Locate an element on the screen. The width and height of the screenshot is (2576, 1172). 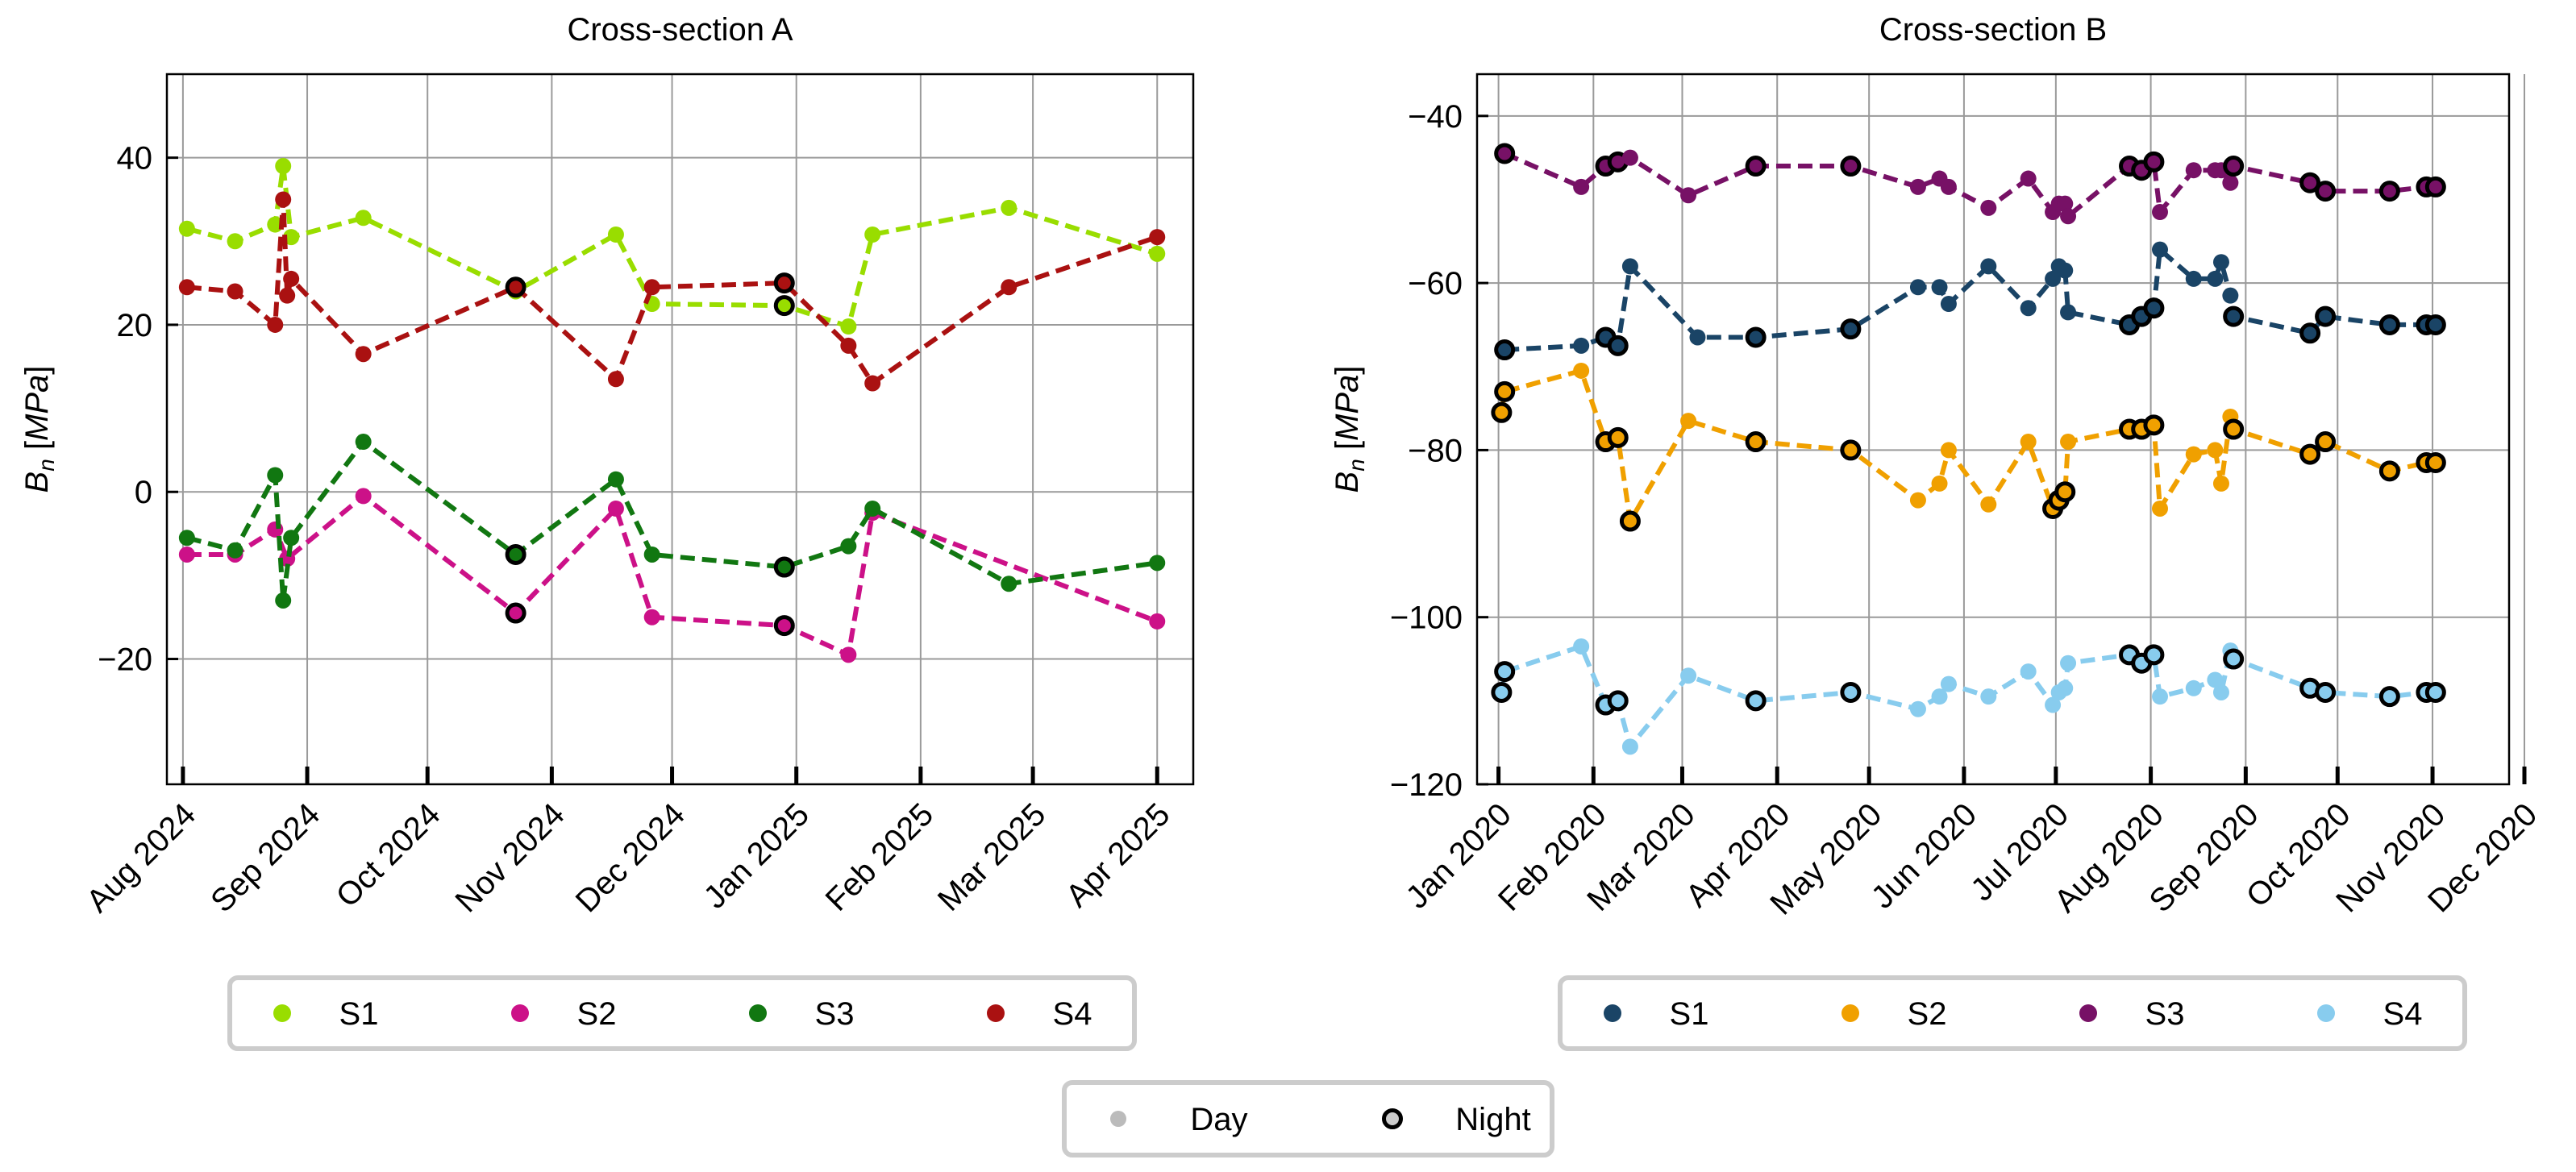
series-s2 is located at coordinates (672, 575).